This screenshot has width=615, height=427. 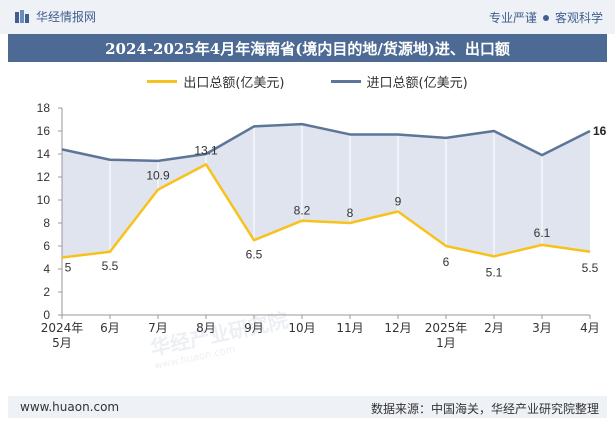 What do you see at coordinates (446, 328) in the screenshot?
I see `x-tick-label-line: 2025年` at bounding box center [446, 328].